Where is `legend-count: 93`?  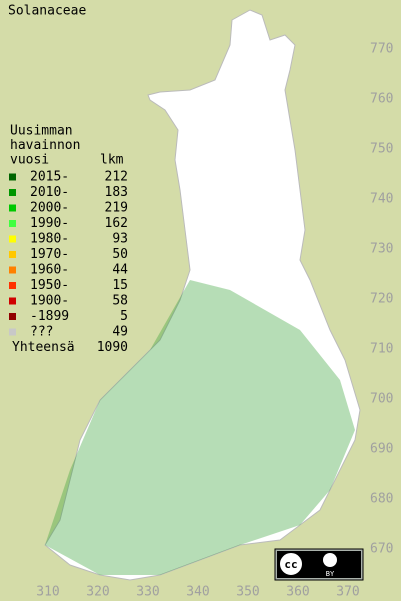 legend-count: 93 is located at coordinates (120, 239).